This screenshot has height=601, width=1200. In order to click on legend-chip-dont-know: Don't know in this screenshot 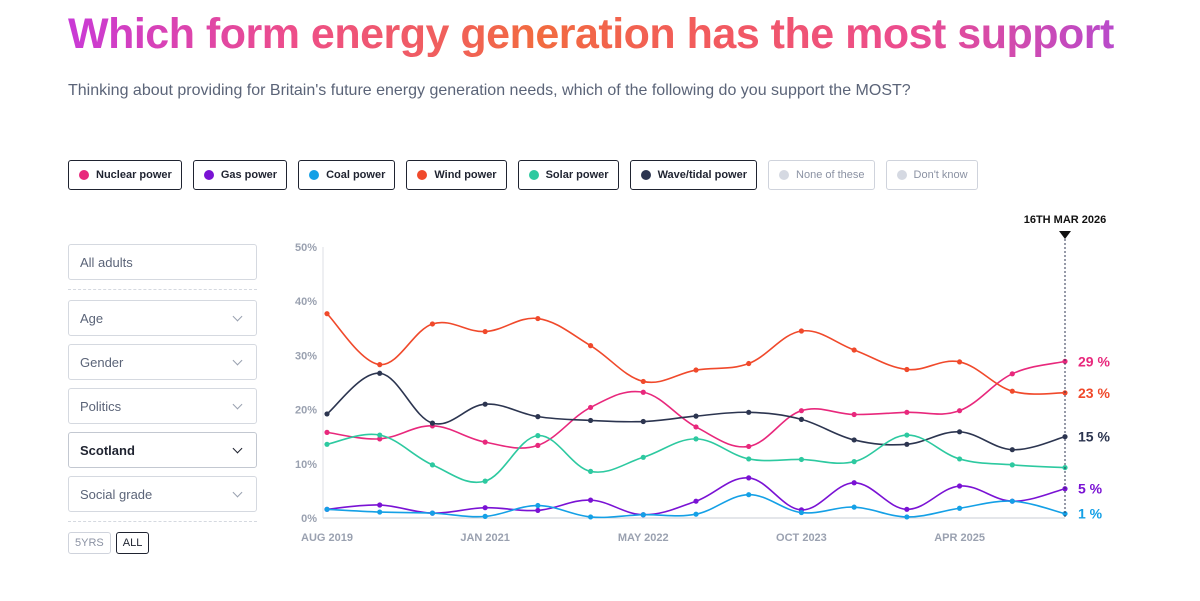, I will do `click(931, 175)`.